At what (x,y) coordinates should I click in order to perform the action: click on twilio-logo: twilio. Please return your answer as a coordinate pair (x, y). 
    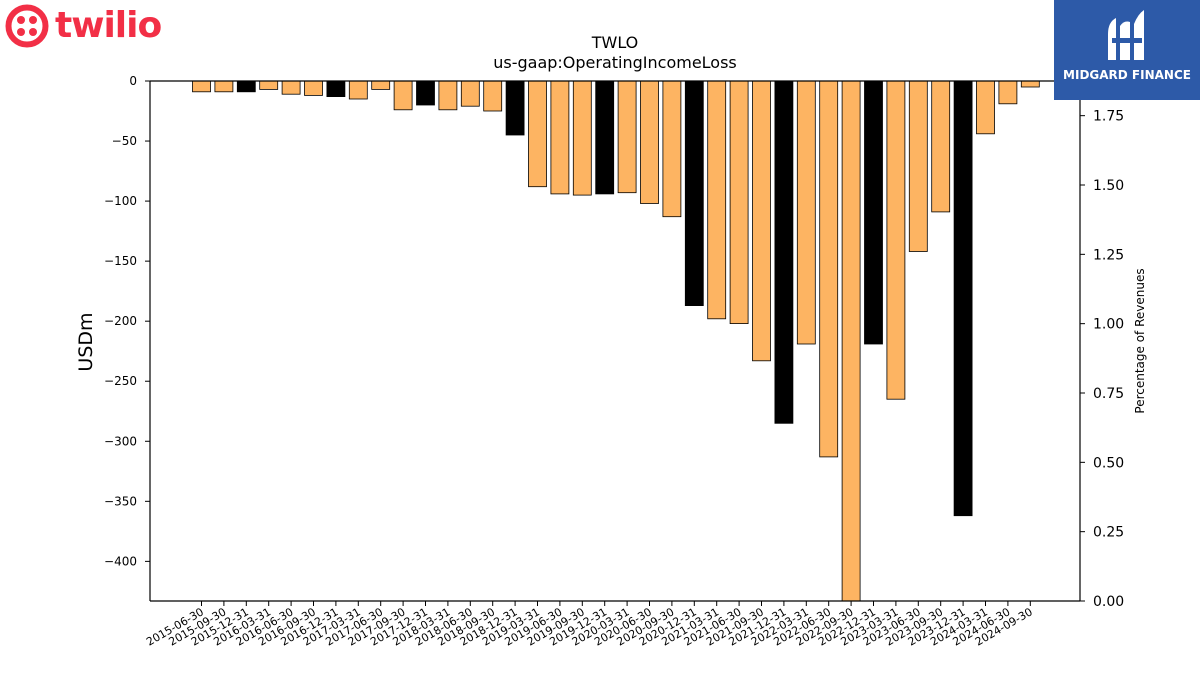
    Looking at the image, I should click on (83, 26).